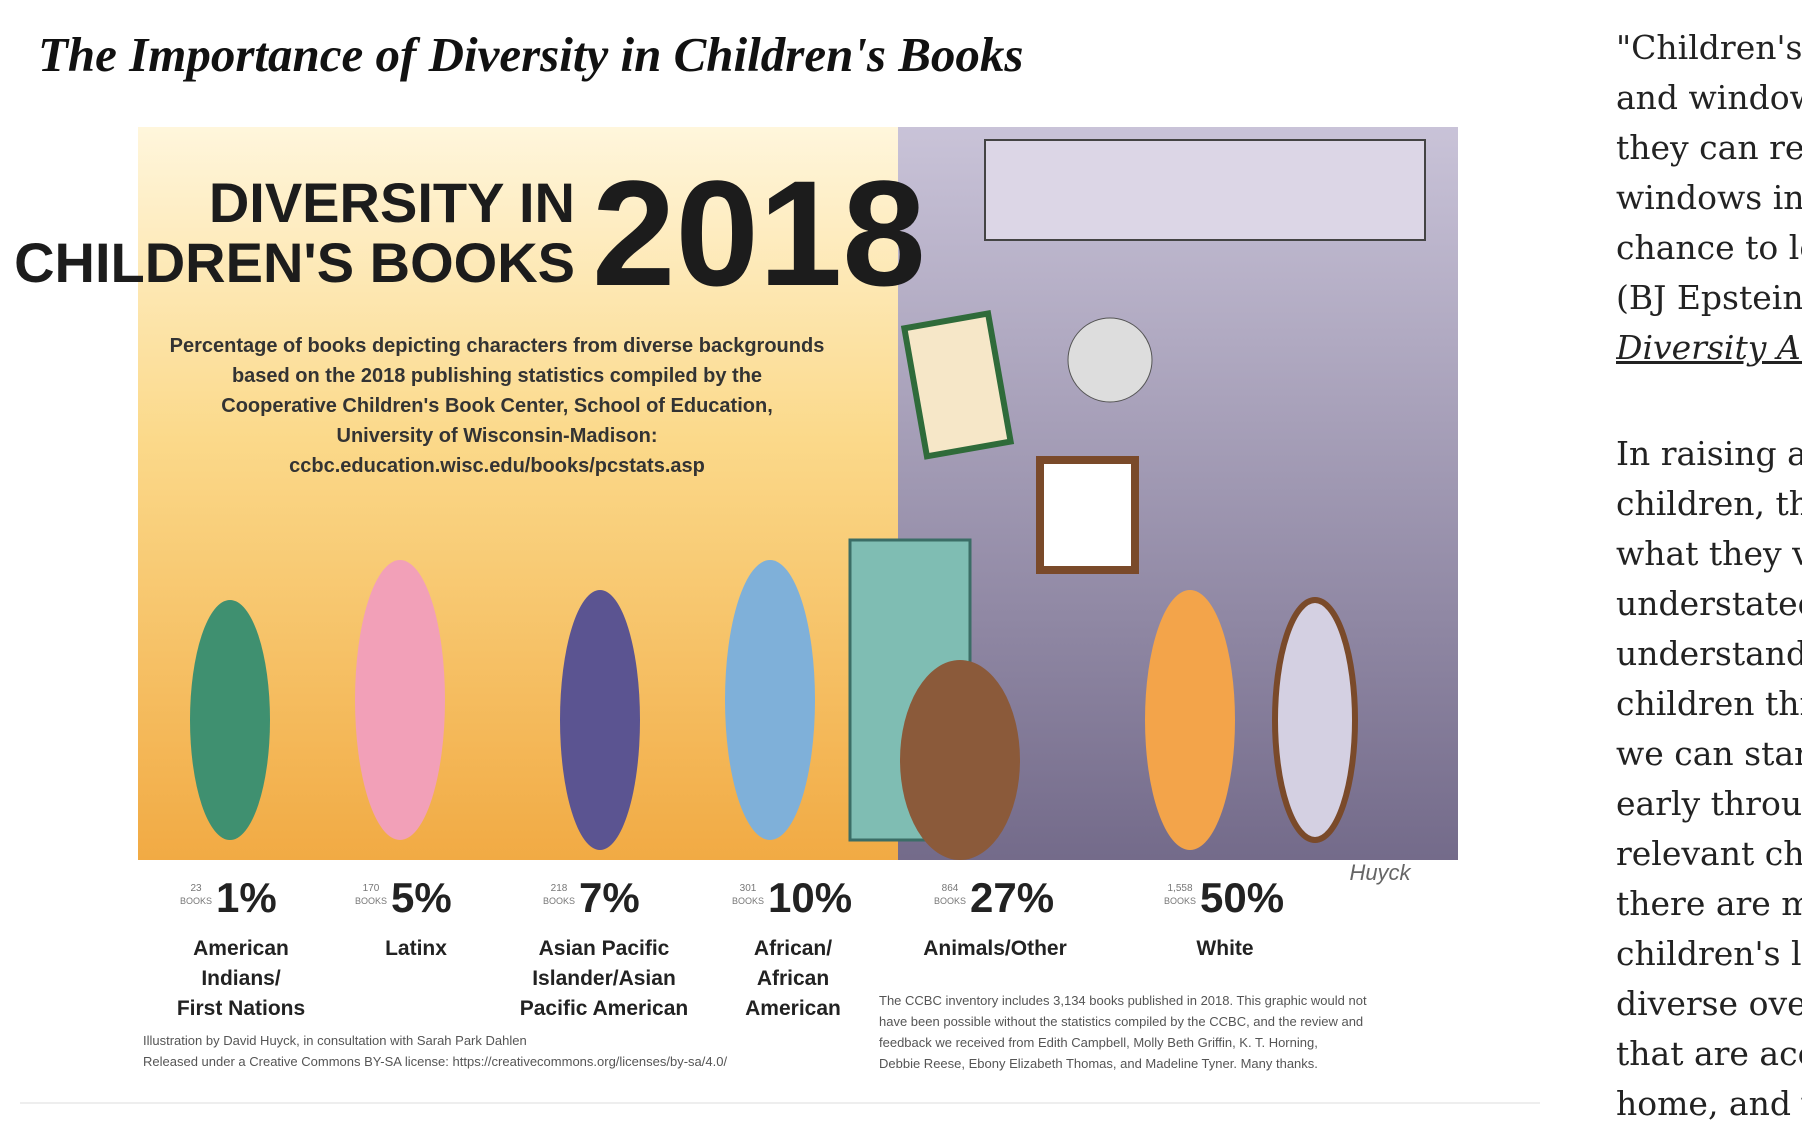  Describe the element at coordinates (1709, 653) in the screenshot. I see `sidebar-line: understandi` at that location.